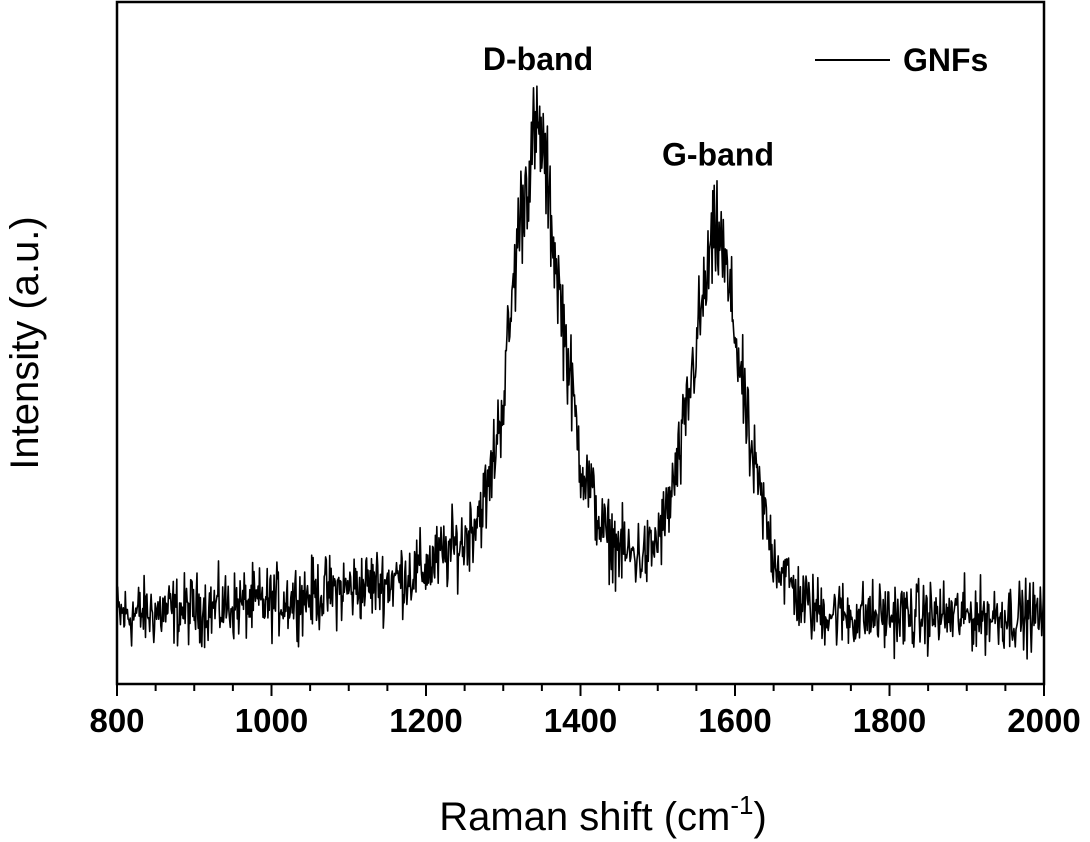 This screenshot has height=842, width=1090. Describe the element at coordinates (628, 106) in the screenshot. I see `peak-annotations: D-band G-band` at that location.